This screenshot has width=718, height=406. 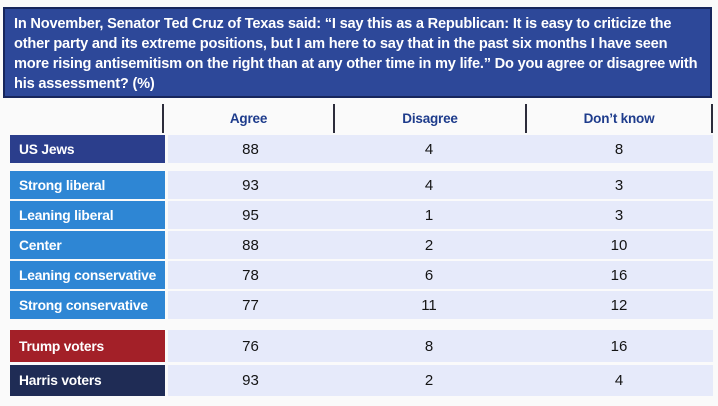 What do you see at coordinates (87, 305) in the screenshot?
I see `row-label-strong-conservative: Strong conservative` at bounding box center [87, 305].